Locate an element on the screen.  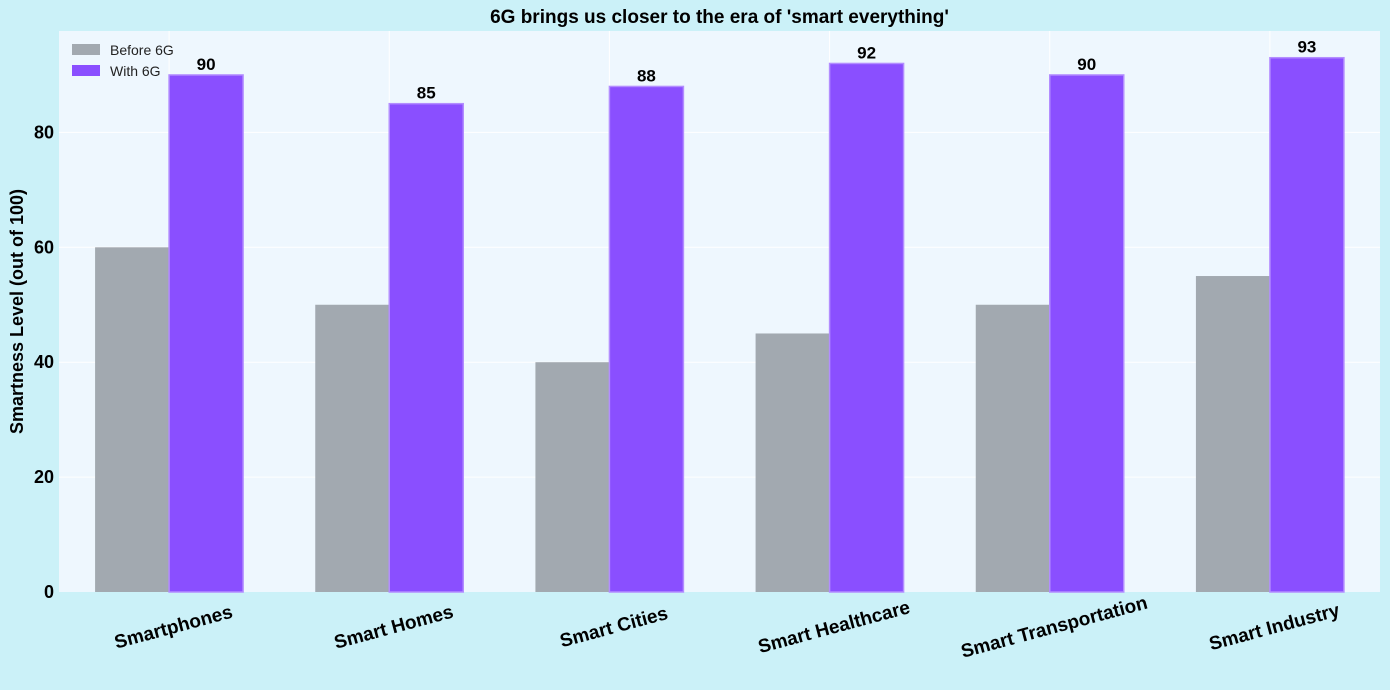
y-tick-label: 40 is located at coordinates (44, 362).